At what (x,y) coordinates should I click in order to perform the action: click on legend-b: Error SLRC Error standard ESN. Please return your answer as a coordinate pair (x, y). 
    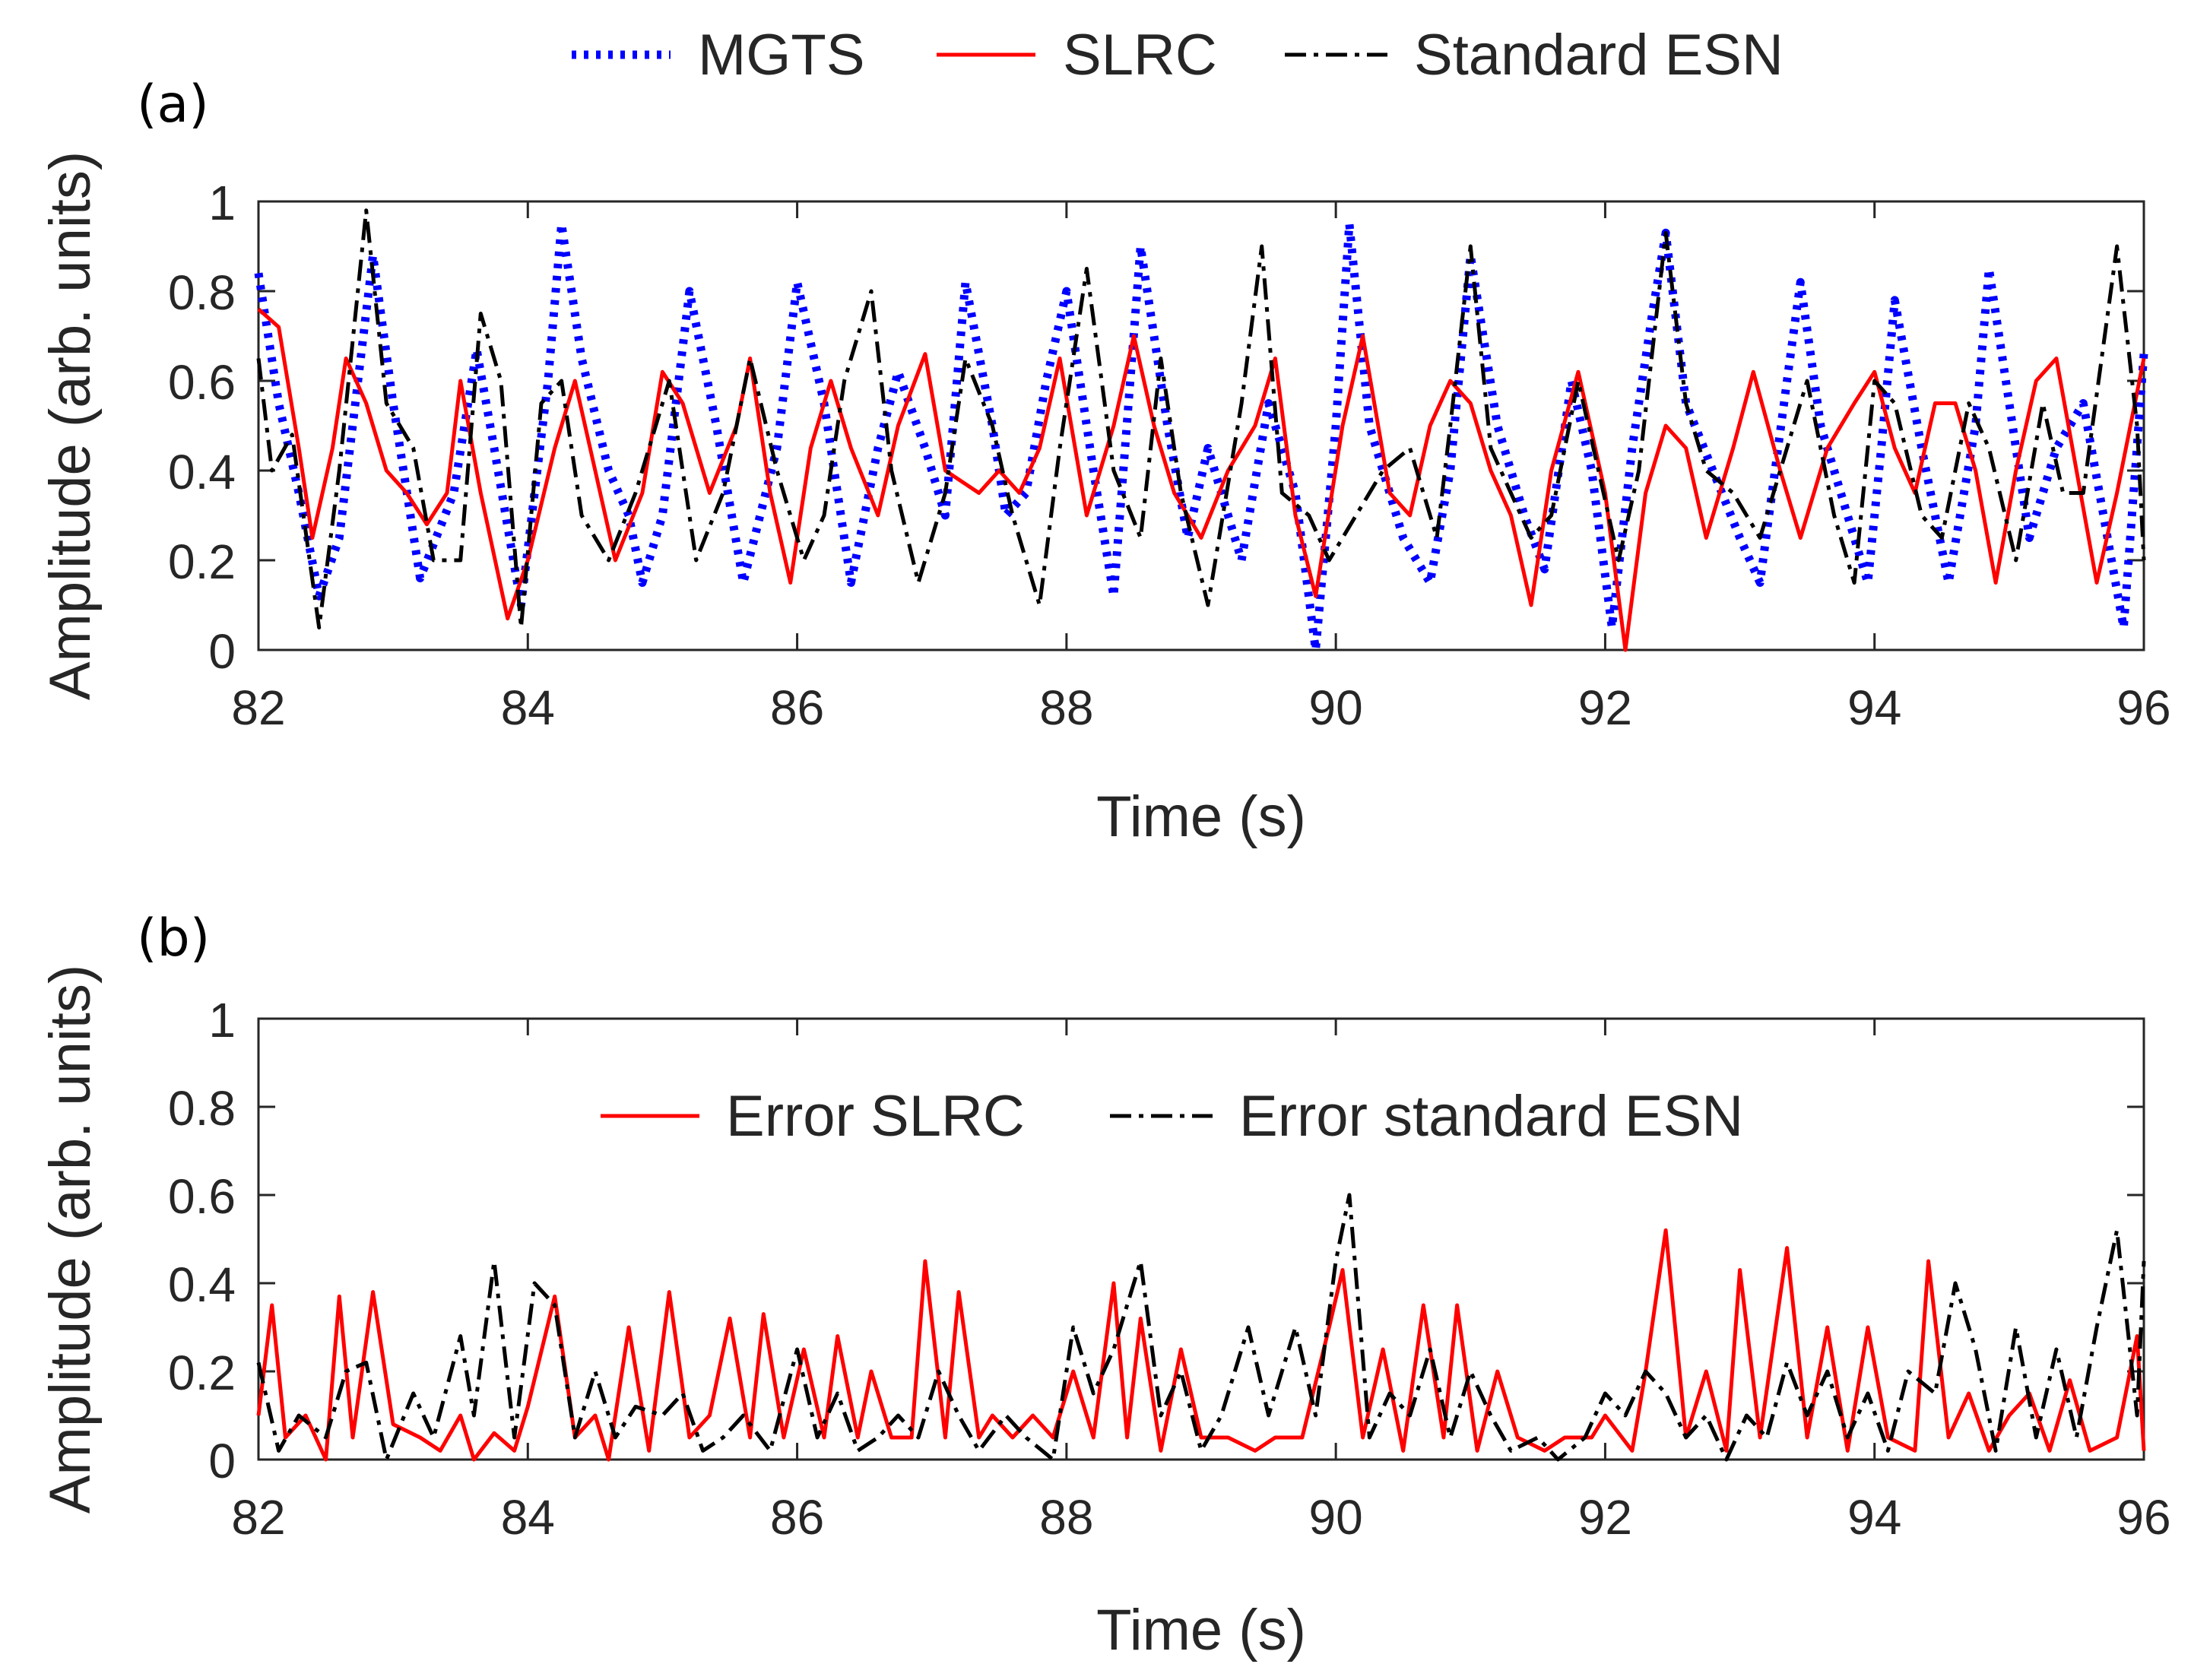
    Looking at the image, I should click on (1201, 1121).